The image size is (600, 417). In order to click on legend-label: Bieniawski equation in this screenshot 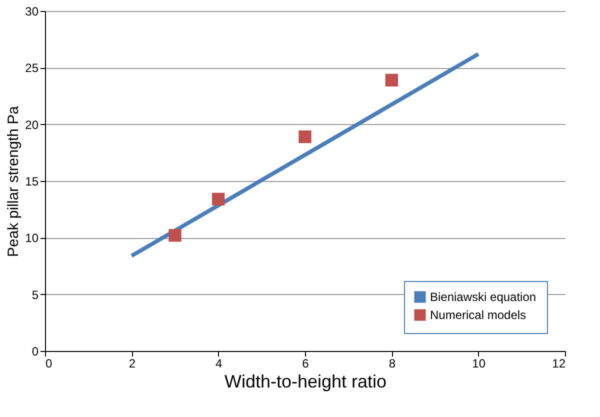, I will do `click(483, 297)`.